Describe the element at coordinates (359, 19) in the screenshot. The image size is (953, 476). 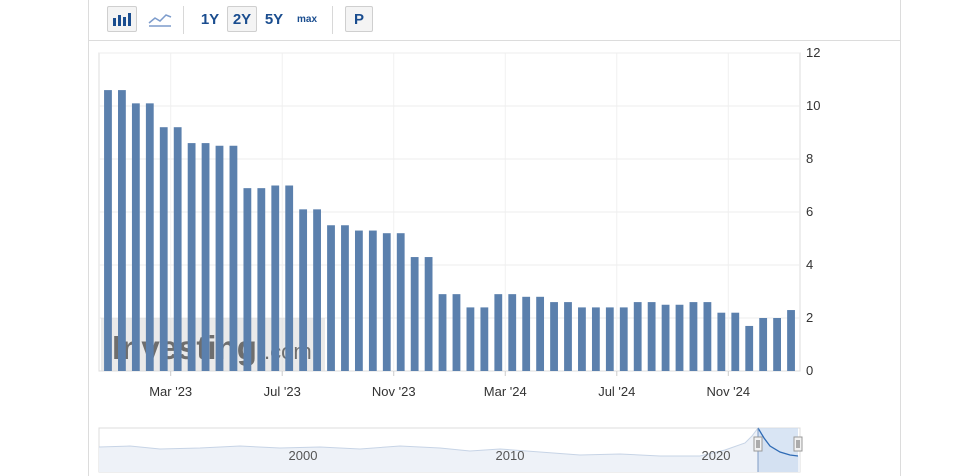
I see `period-button: P` at that location.